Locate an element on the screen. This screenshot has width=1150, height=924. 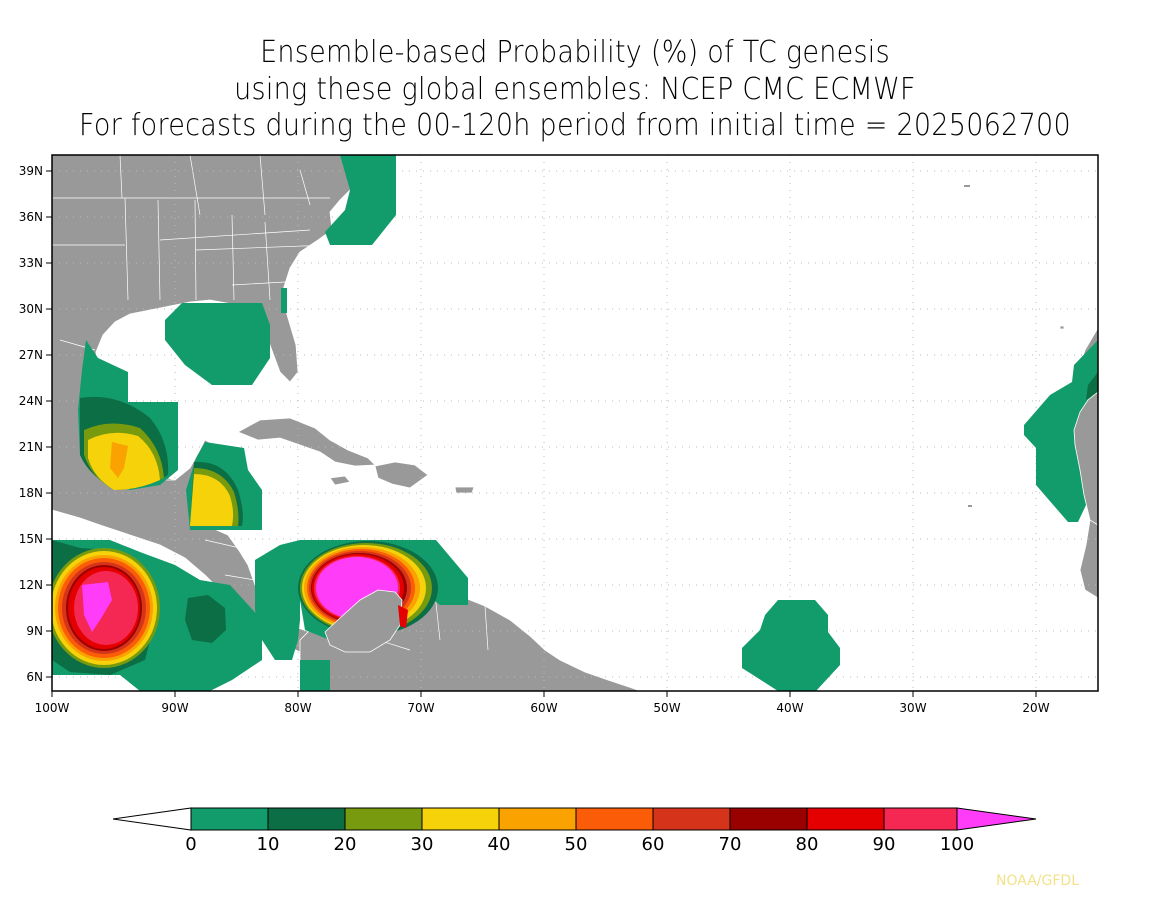
lat-label-39n: 39N is located at coordinates (31, 171).